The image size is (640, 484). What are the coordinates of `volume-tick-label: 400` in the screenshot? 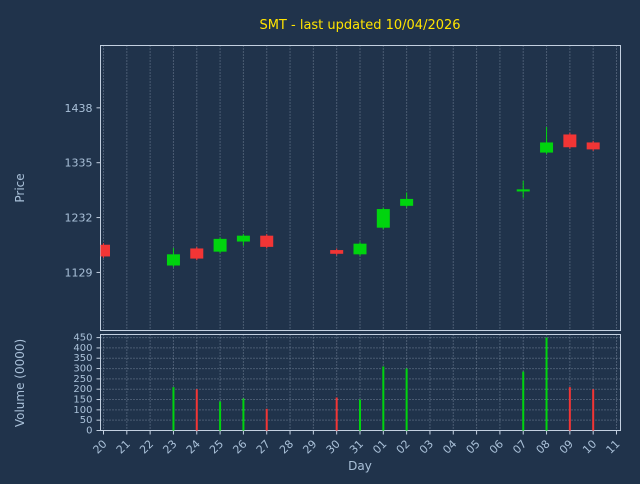 It's located at (82, 348).